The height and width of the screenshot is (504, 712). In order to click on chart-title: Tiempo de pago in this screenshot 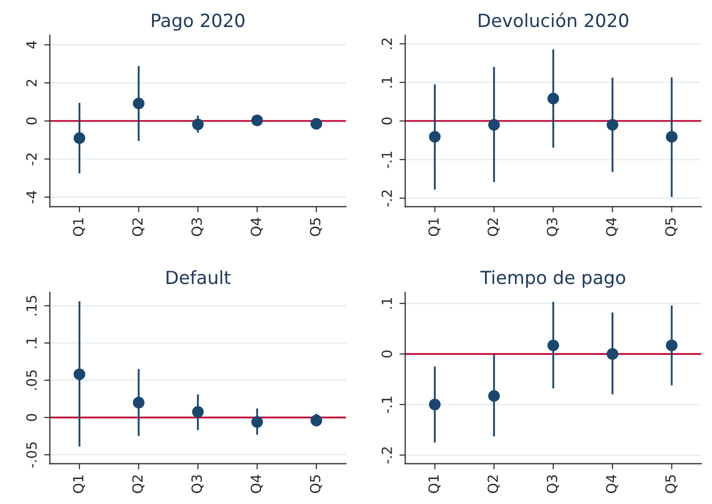, I will do `click(553, 279)`.